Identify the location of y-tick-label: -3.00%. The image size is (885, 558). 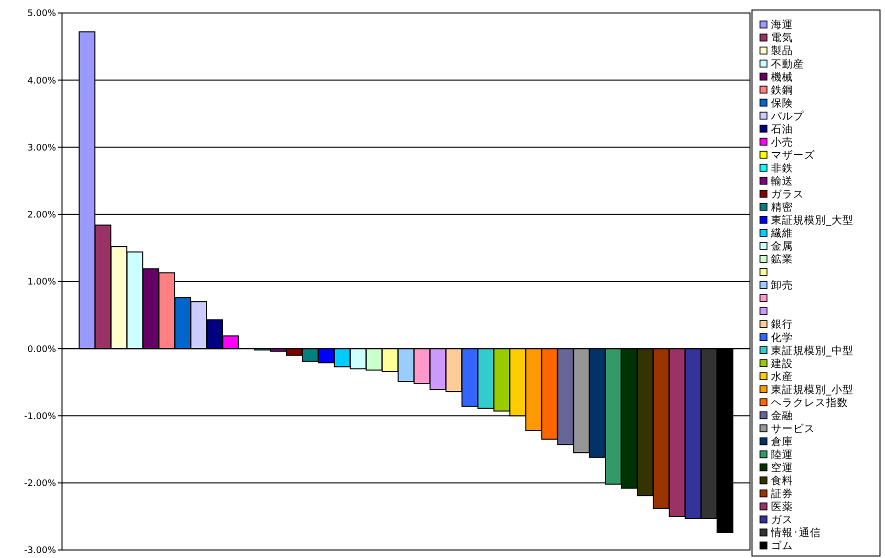
(40, 551).